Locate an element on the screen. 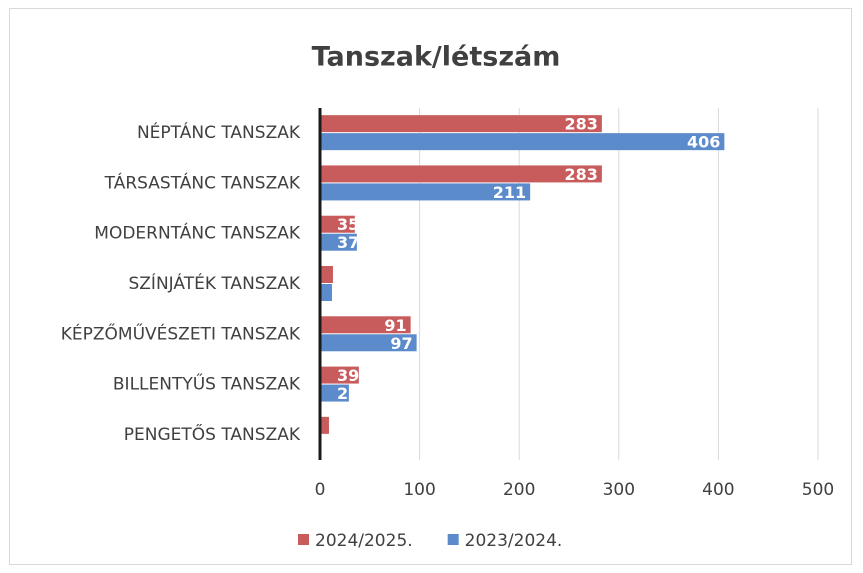 The height and width of the screenshot is (573, 863). value-label: 39 is located at coordinates (348, 375).